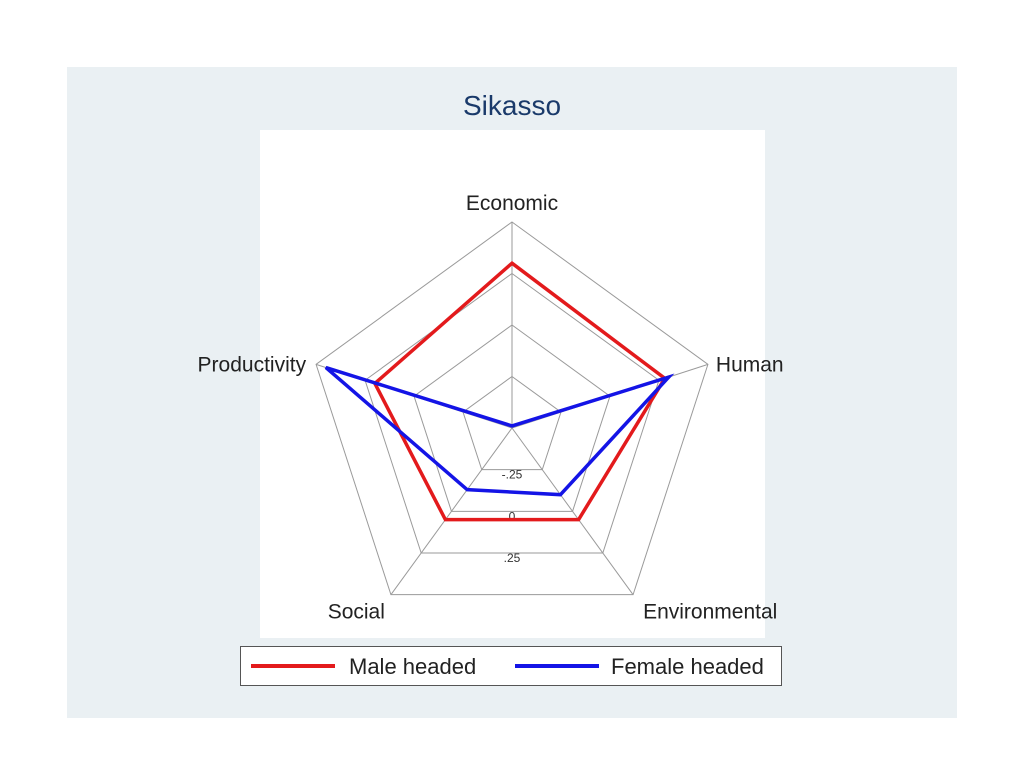  I want to click on legend-swatch-female, so click(557, 666).